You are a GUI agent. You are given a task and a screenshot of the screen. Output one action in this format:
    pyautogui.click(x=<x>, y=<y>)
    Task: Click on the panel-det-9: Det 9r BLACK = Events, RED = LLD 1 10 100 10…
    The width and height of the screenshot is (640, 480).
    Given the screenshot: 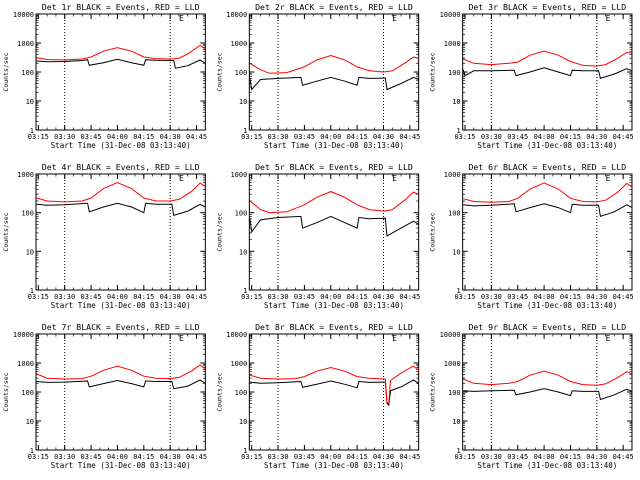 What is the action you would take?
    pyautogui.click(x=531, y=396)
    